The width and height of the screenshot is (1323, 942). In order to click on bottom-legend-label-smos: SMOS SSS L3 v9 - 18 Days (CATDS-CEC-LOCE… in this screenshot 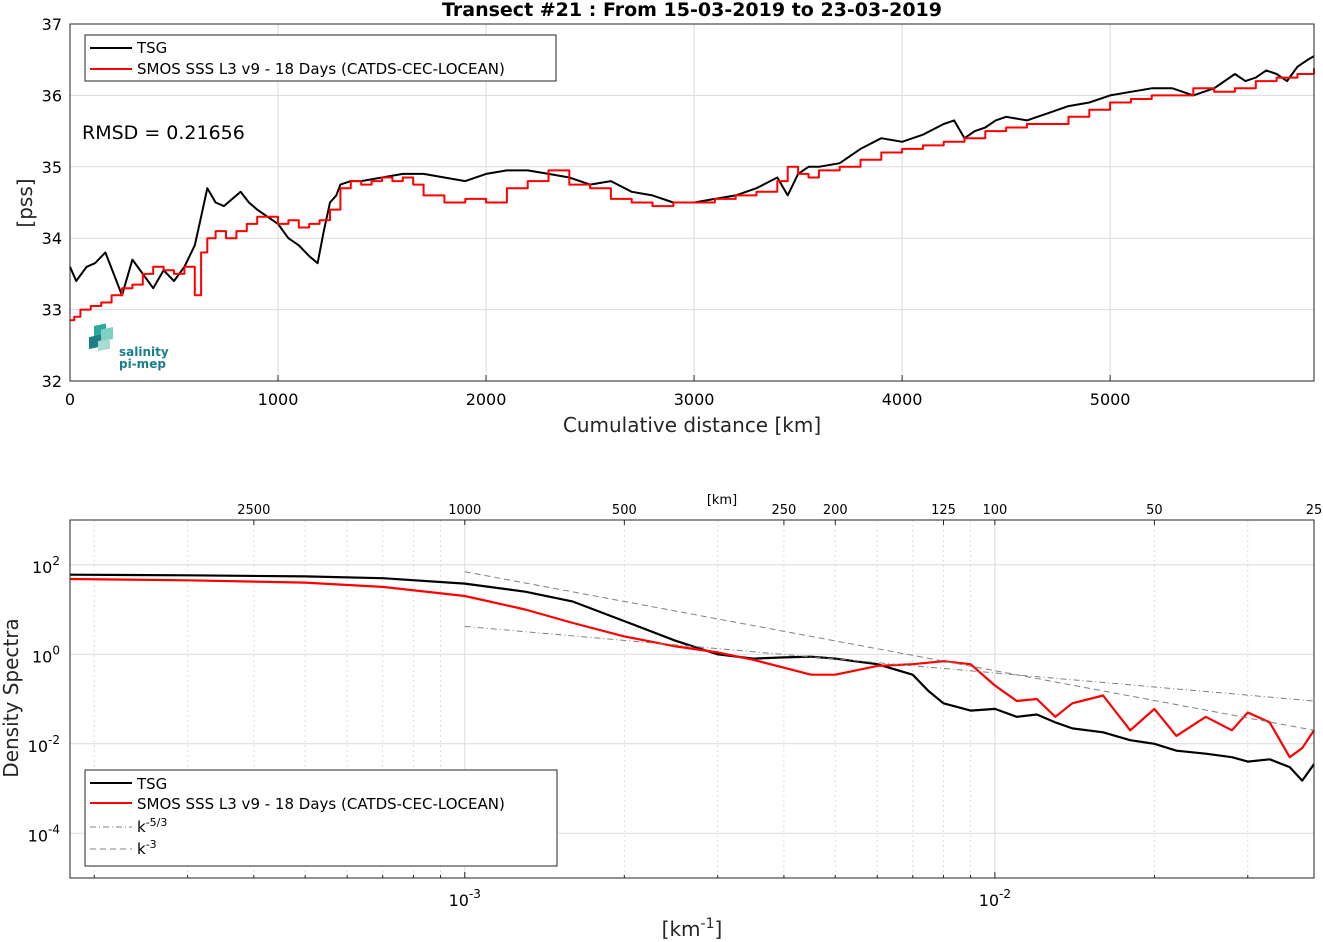, I will do `click(321, 804)`.